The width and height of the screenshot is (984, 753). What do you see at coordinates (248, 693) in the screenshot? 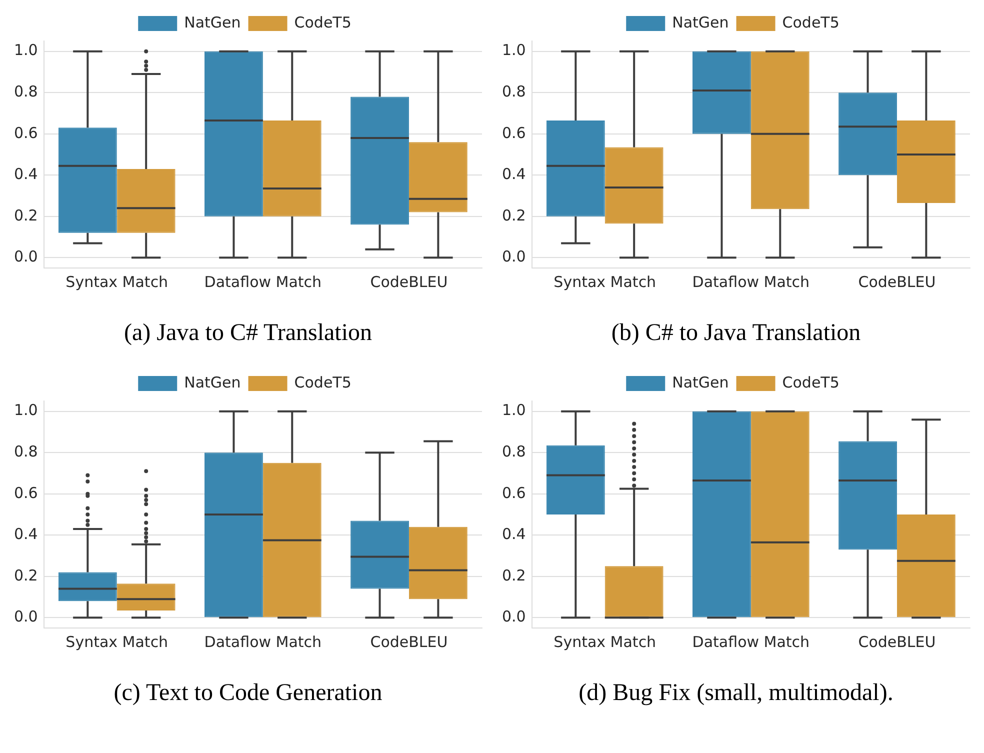
I see `text: (c) Text to Code Generation` at bounding box center [248, 693].